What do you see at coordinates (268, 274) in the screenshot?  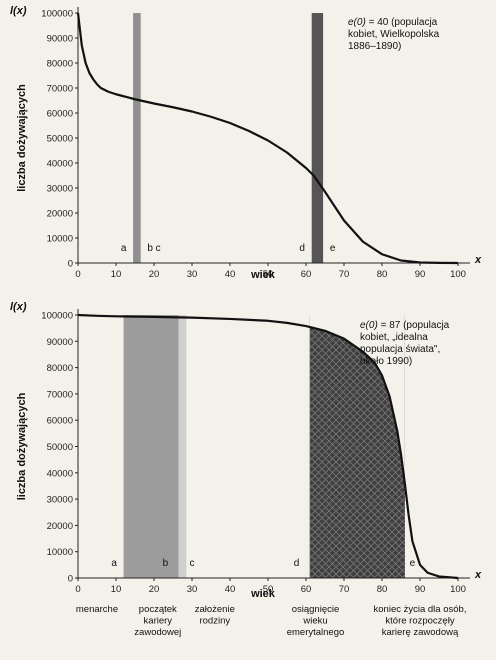 I see `chart1-x-tick-label: 50` at bounding box center [268, 274].